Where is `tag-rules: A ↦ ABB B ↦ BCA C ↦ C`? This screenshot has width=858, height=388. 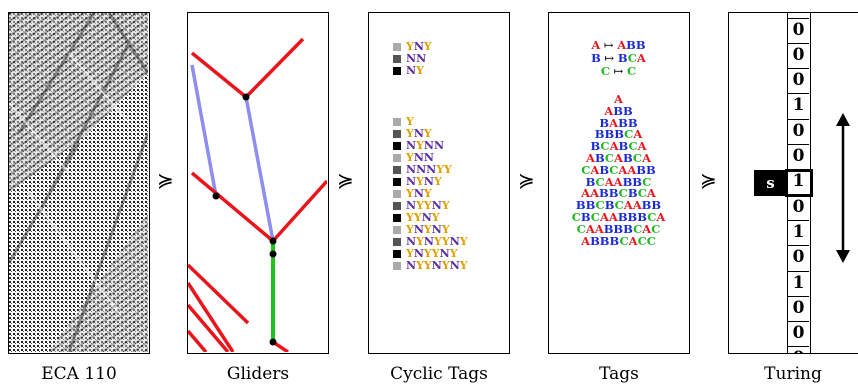 tag-rules: A ↦ ABB B ↦ BCA C ↦ C is located at coordinates (618, 58).